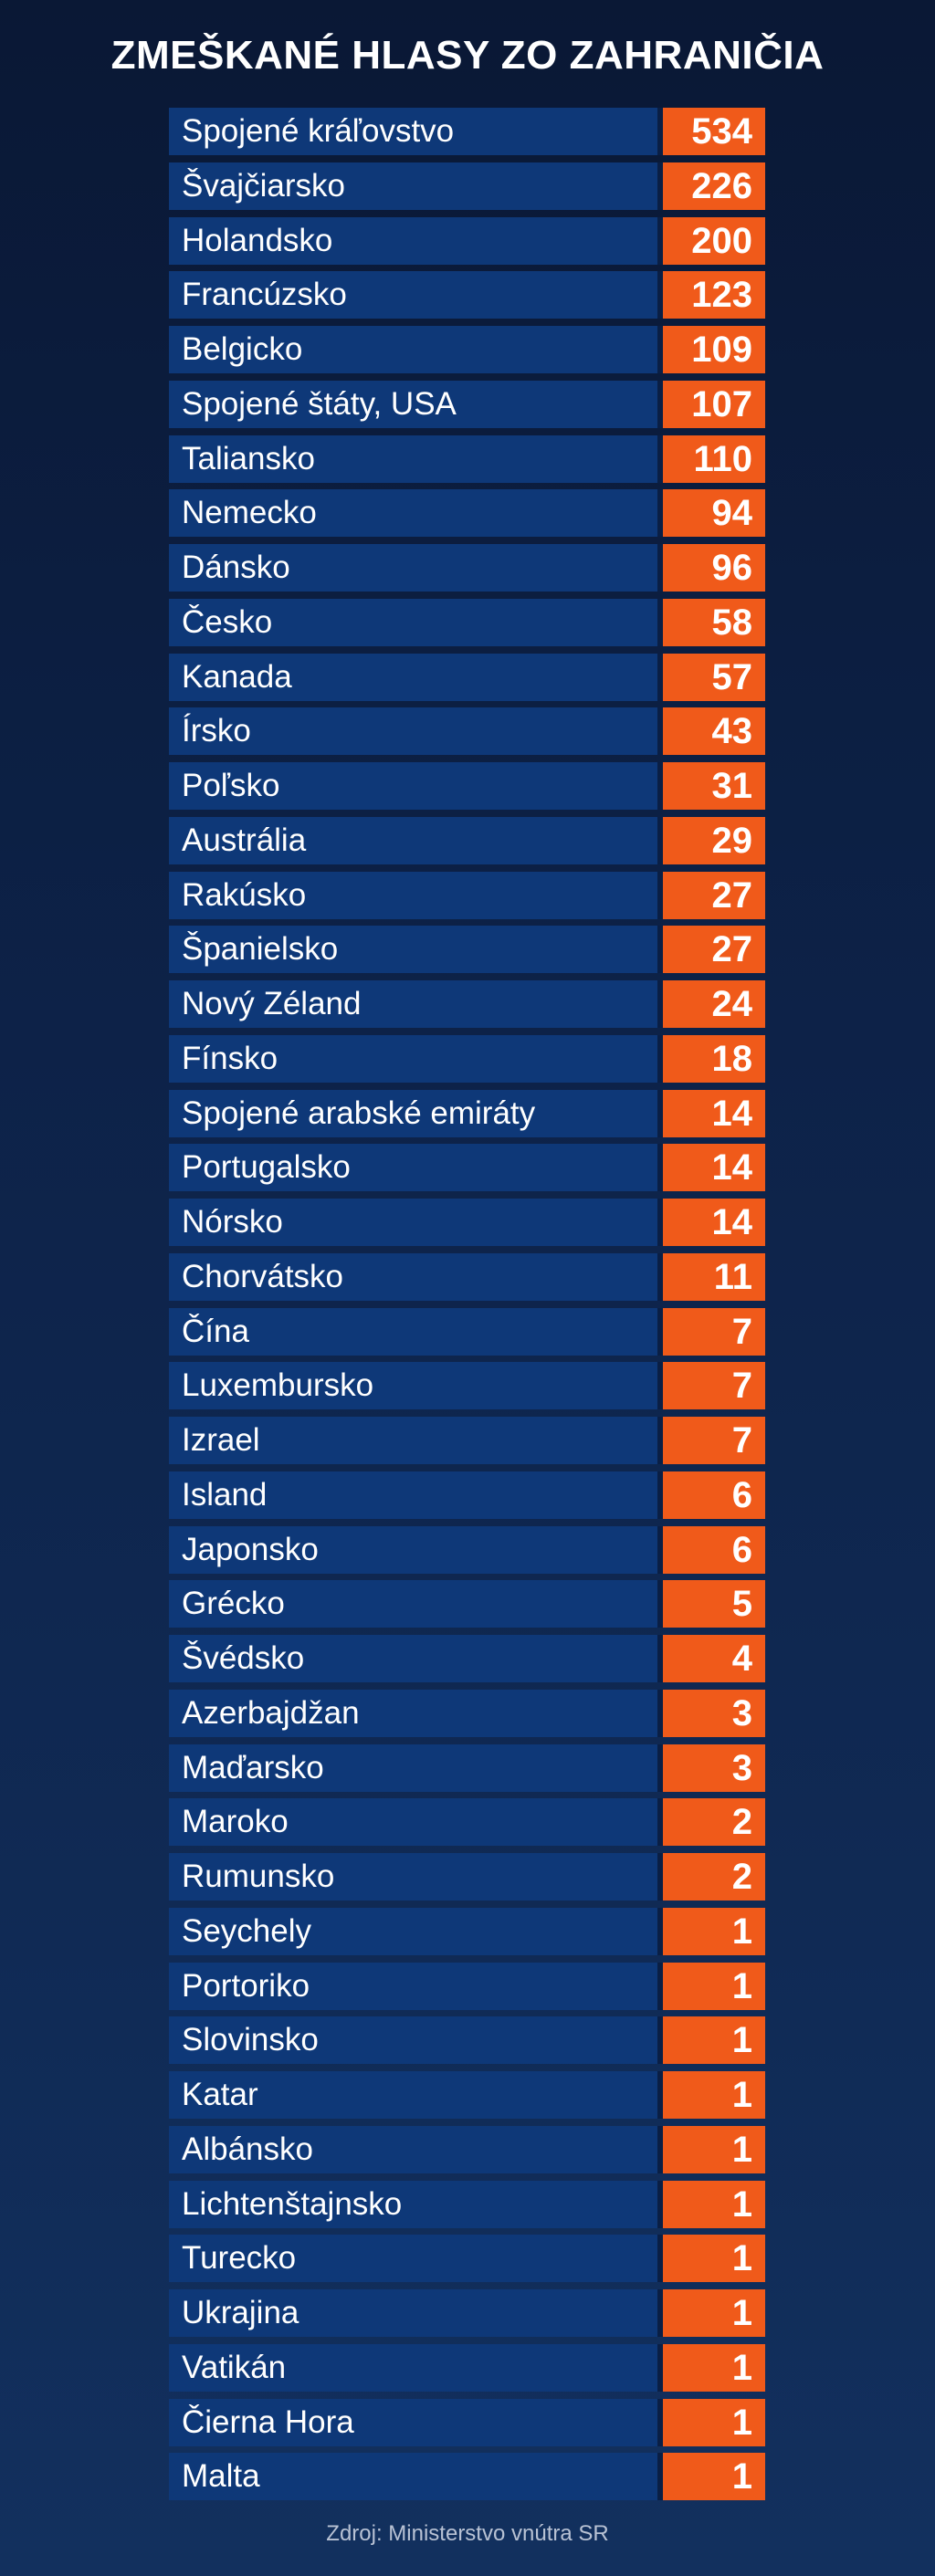 Image resolution: width=935 pixels, height=2576 pixels. What do you see at coordinates (413, 350) in the screenshot?
I see `country-label: Belgicko` at bounding box center [413, 350].